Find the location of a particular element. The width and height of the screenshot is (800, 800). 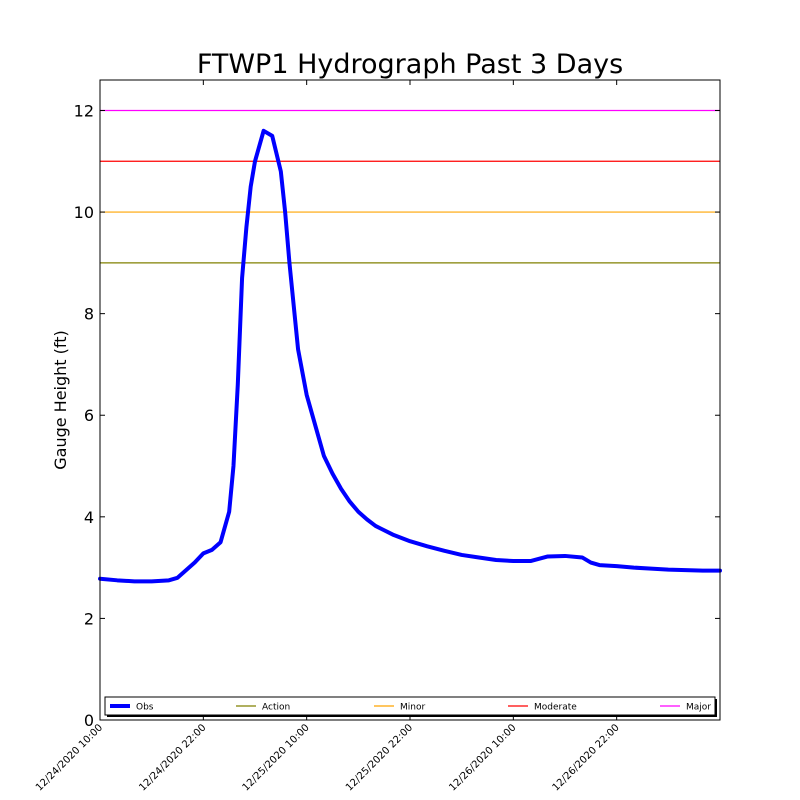

y-tick-label: 0 is located at coordinates (89, 720).